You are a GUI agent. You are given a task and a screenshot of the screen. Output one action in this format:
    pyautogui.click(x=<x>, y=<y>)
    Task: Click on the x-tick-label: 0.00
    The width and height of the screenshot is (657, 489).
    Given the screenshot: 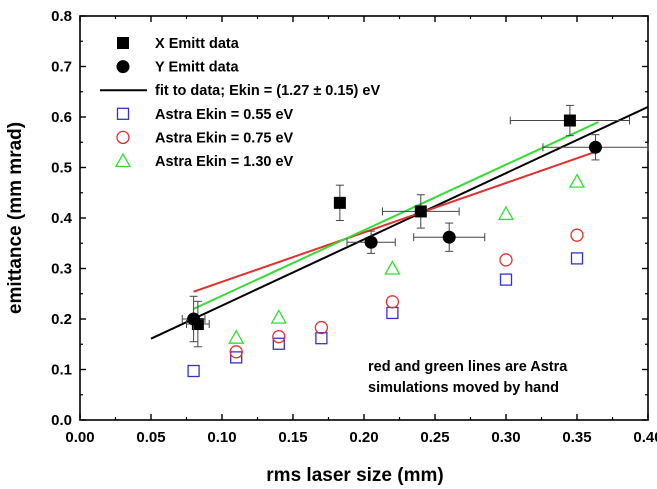 What is the action you would take?
    pyautogui.click(x=79, y=437)
    